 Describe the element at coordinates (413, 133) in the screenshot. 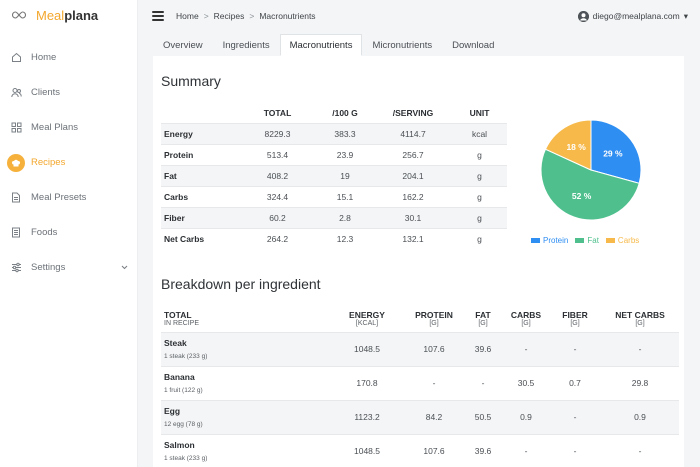

I see `summary-cell: 4114.7` at that location.